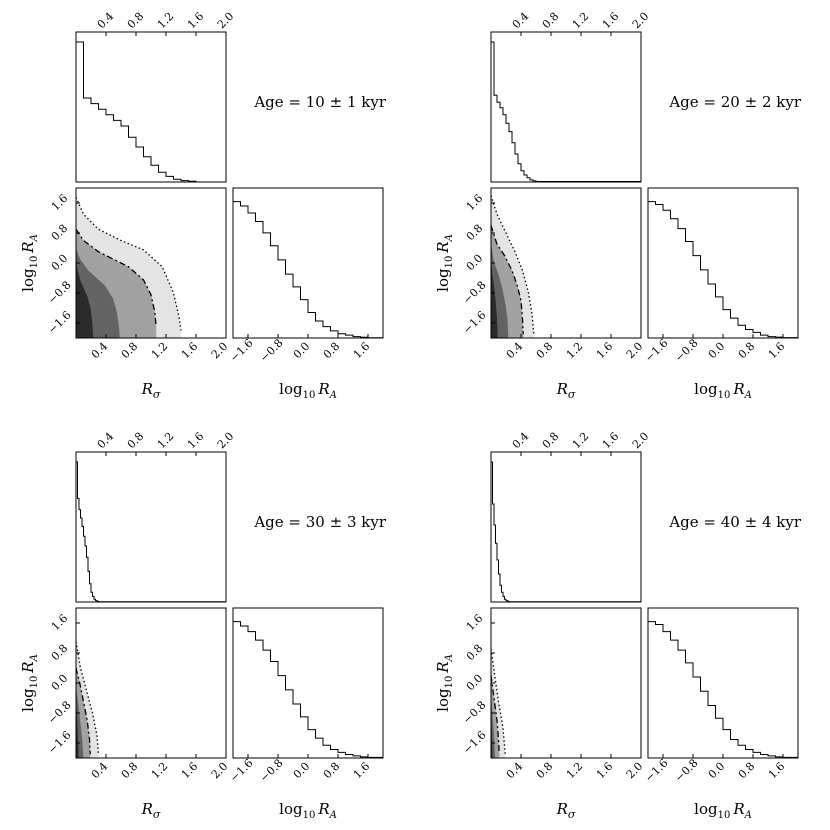  What do you see at coordinates (521, 21) in the screenshot?
I see `r-sigma-top-tick-label: 0.4` at bounding box center [521, 21].